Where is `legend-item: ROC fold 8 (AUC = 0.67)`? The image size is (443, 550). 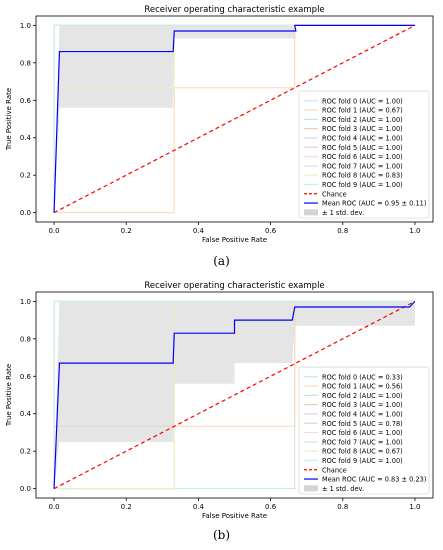
legend-item: ROC fold 8 (AUC = 0.67) is located at coordinates (353, 452).